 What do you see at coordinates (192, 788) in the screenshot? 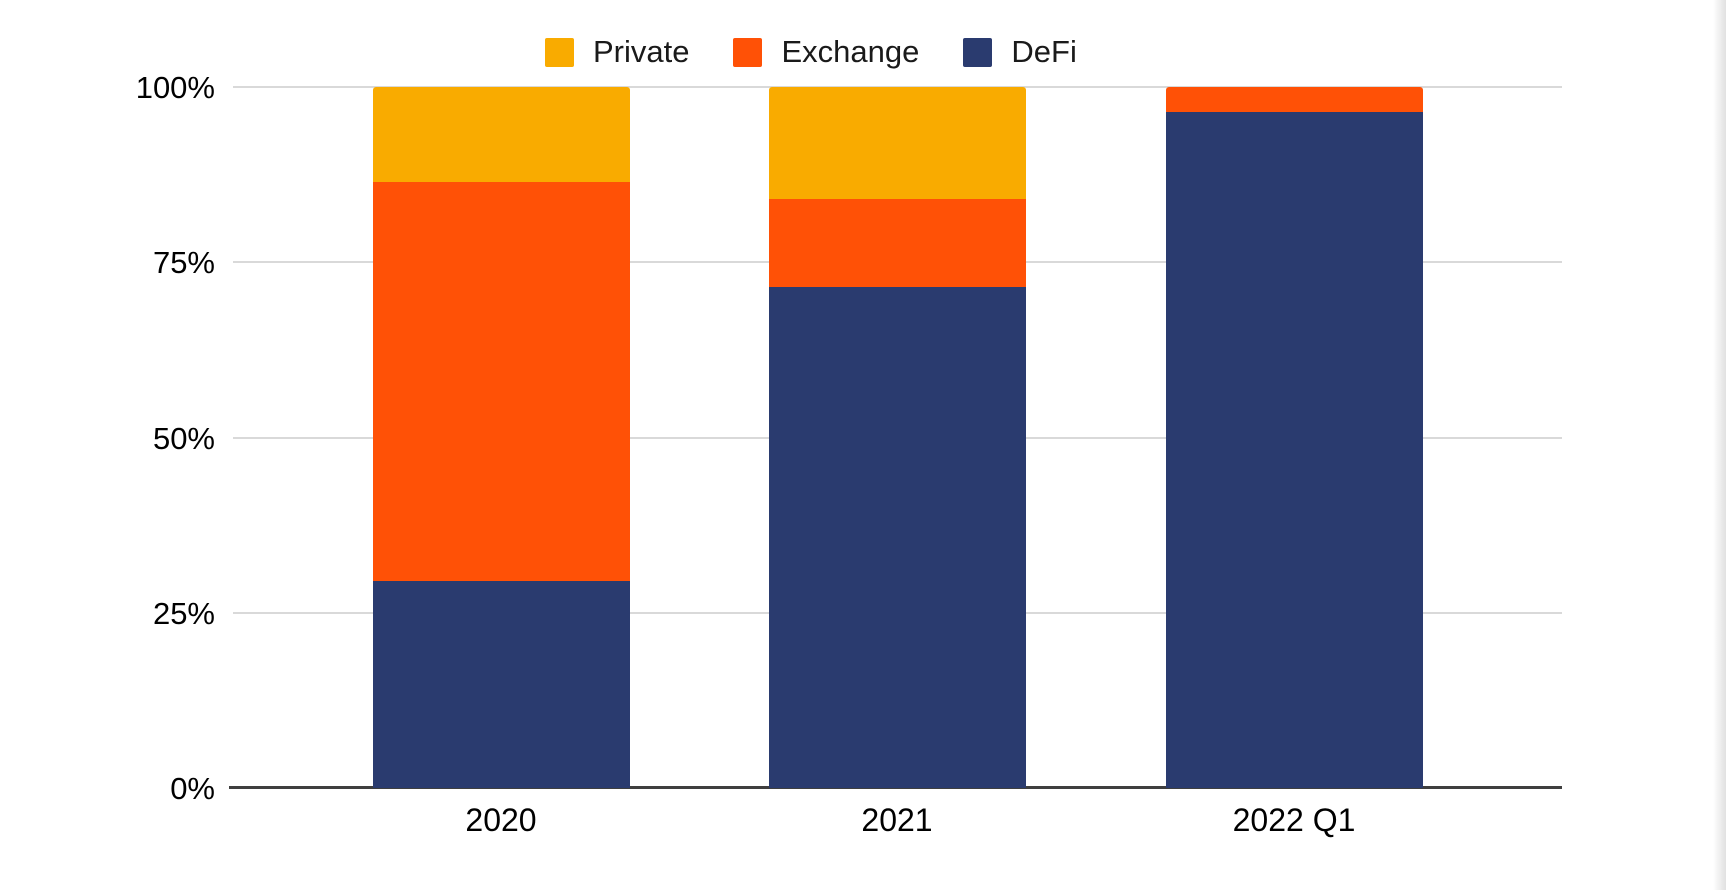
I see `y-tick-label-0: 0%` at bounding box center [192, 788].